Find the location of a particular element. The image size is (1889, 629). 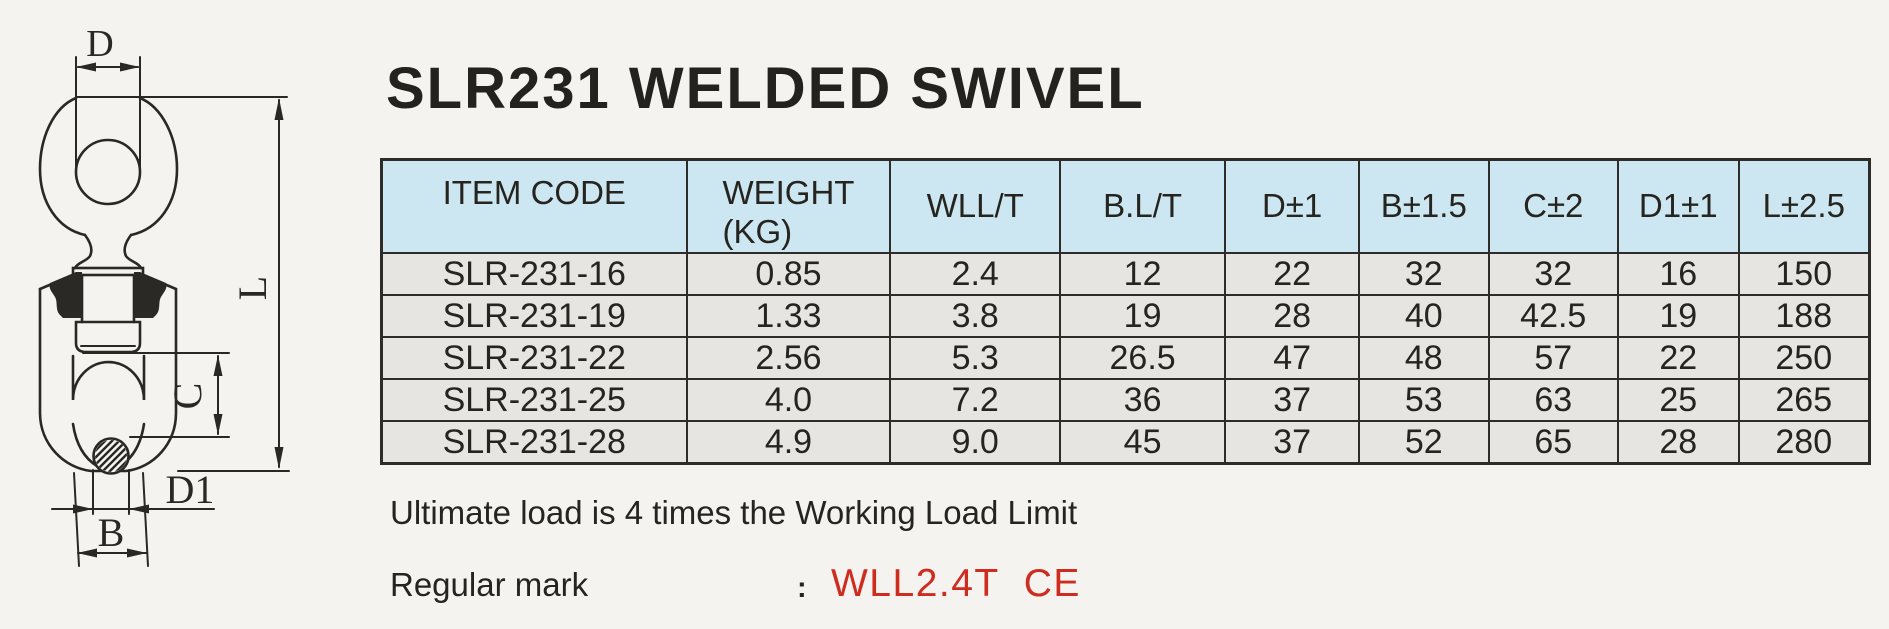

column-header: ITEM CODE is located at coordinates (534, 206).